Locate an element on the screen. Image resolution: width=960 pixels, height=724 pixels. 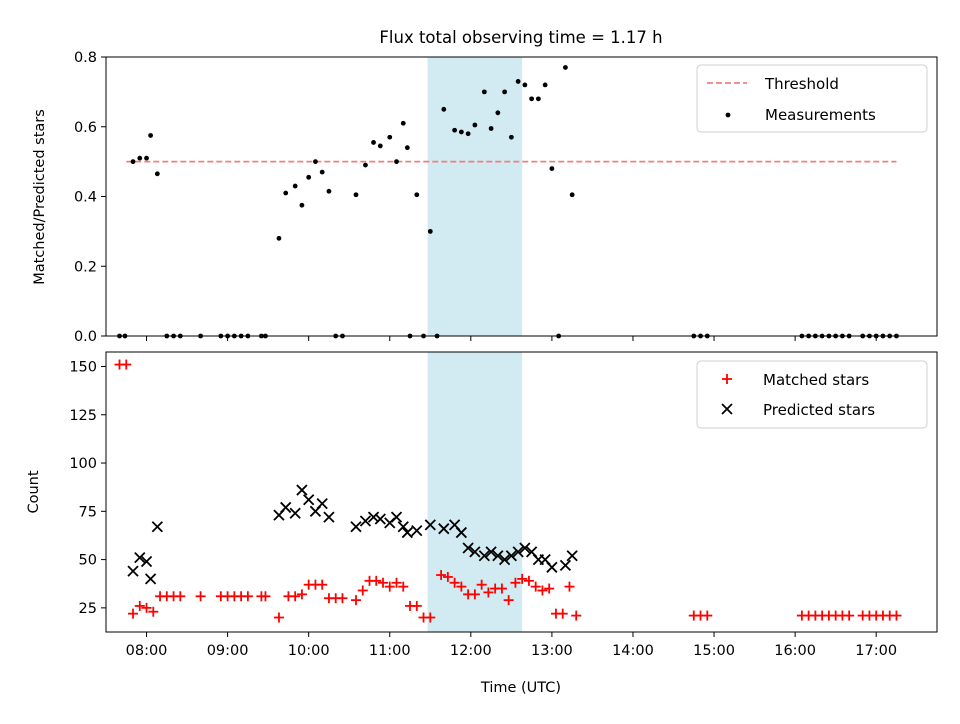
bottom-y-tick-label: 125 is located at coordinates (83, 416).